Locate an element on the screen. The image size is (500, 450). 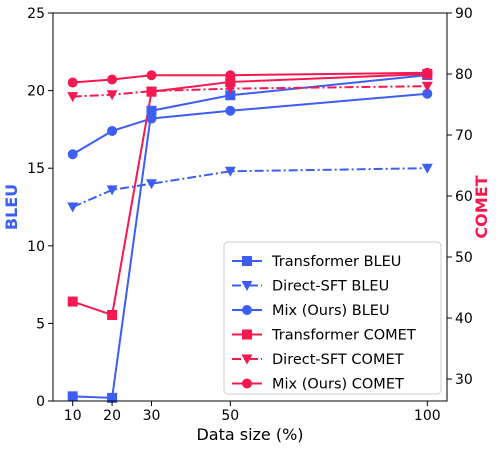
y-right-tick-label-4: 70 is located at coordinates (464, 136).